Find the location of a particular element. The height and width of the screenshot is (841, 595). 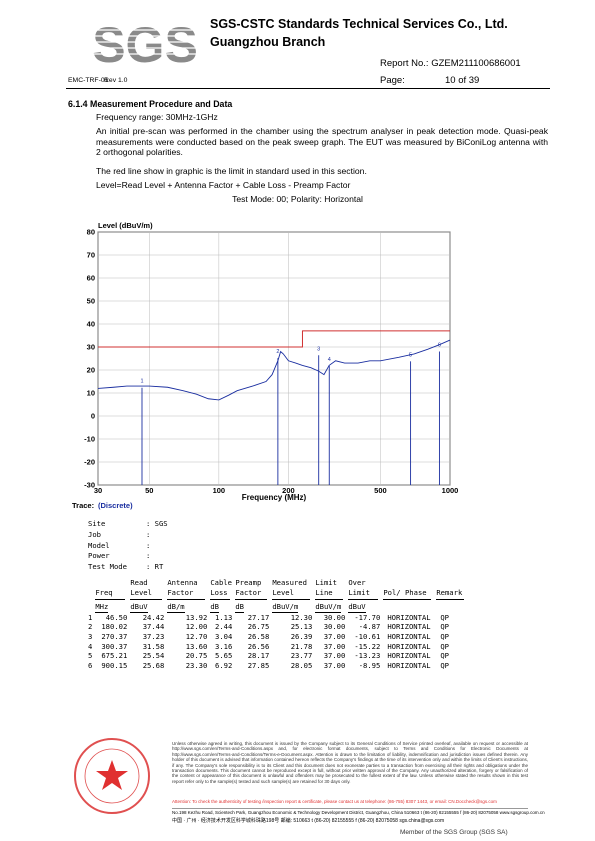

logo: SGS is located at coordinates (145, 44).